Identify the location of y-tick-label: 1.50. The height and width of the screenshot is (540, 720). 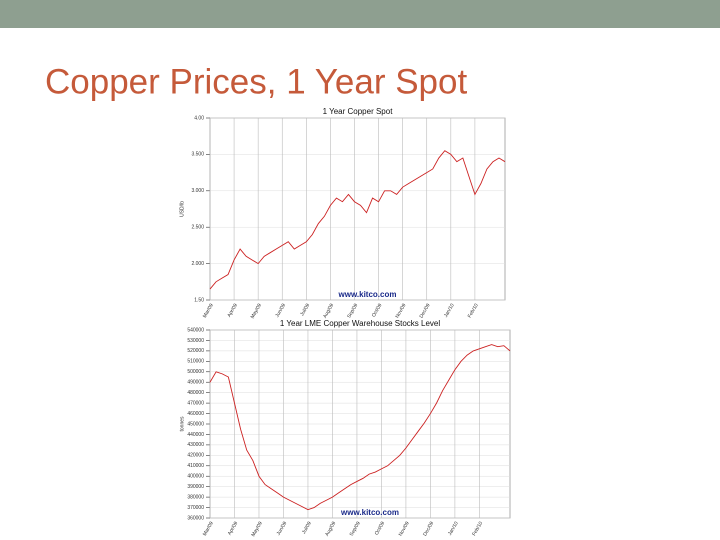
(199, 300).